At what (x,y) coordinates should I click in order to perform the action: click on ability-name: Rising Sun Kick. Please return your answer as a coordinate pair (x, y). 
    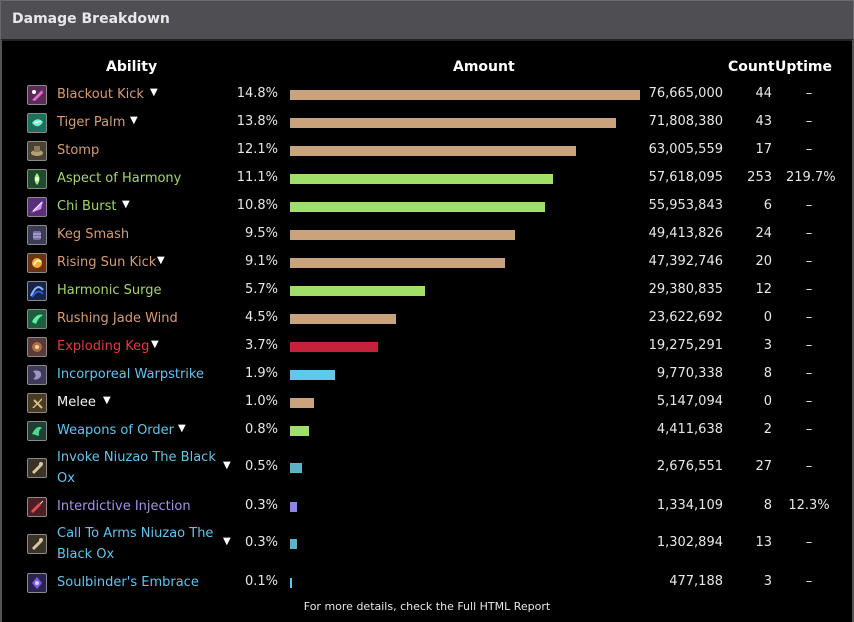
    Looking at the image, I should click on (107, 262).